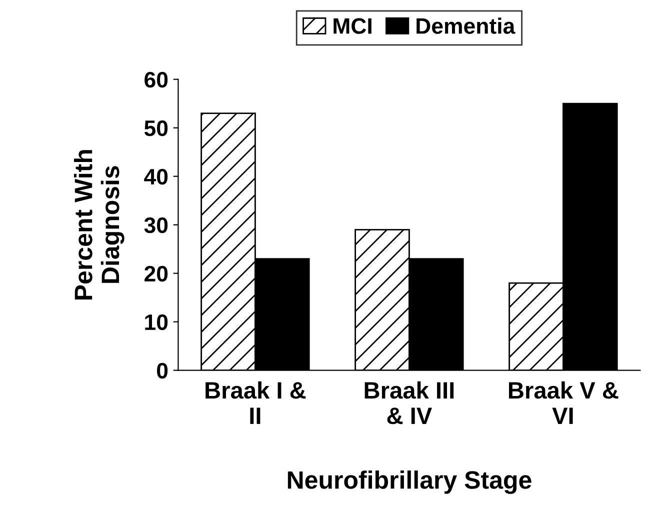  Describe the element at coordinates (156, 176) in the screenshot. I see `y-tick-label: 40` at that location.